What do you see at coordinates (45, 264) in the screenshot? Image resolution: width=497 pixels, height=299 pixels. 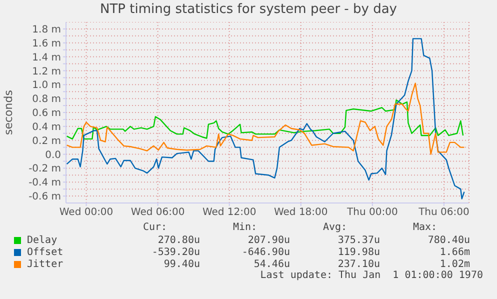 I see `legend-label: Jitter` at bounding box center [45, 264].